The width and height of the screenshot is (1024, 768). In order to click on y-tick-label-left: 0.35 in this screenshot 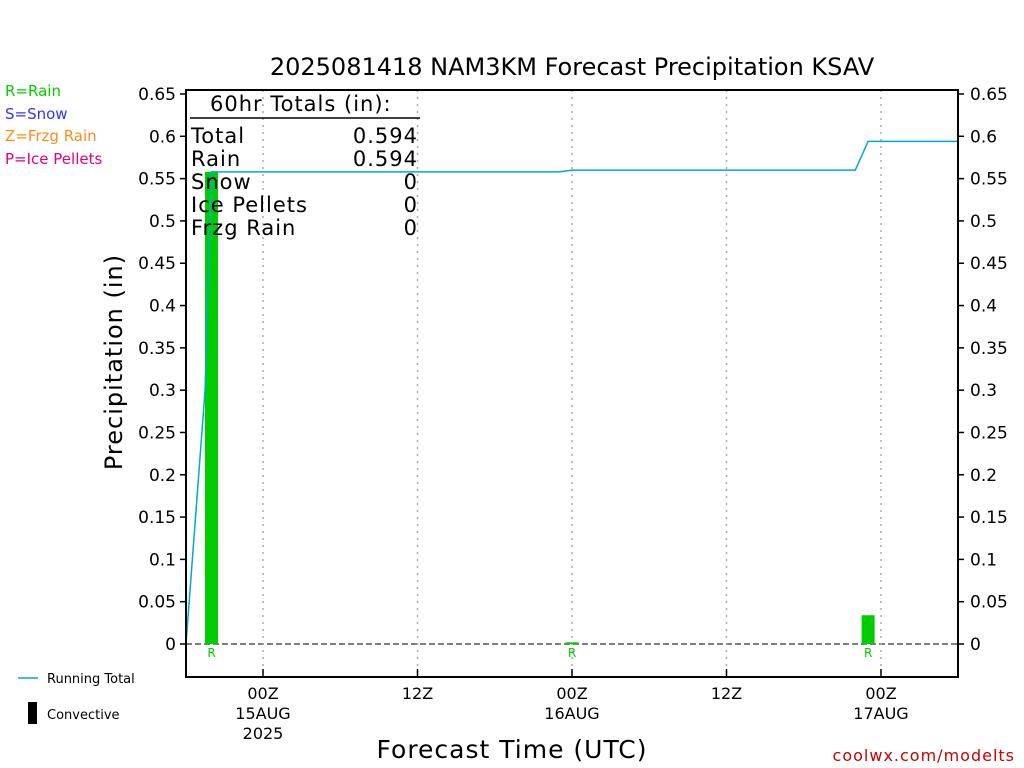, I will do `click(157, 349)`.